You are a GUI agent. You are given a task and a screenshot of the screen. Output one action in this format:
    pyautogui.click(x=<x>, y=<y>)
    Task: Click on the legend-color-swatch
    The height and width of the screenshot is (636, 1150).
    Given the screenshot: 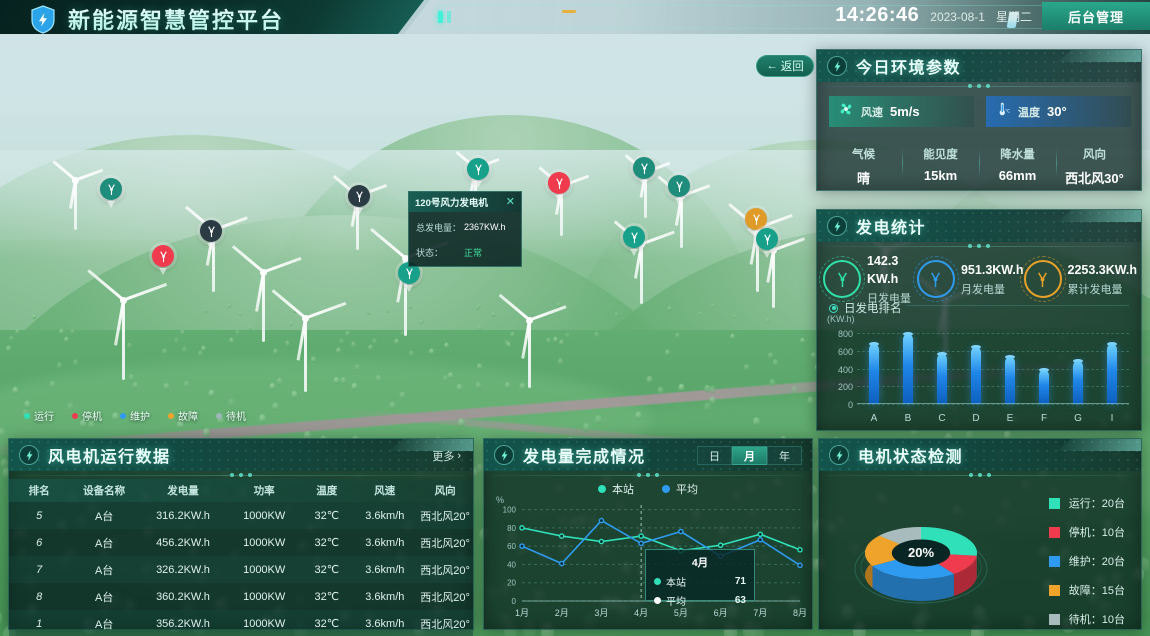 What is the action you would take?
    pyautogui.click(x=1054, y=532)
    